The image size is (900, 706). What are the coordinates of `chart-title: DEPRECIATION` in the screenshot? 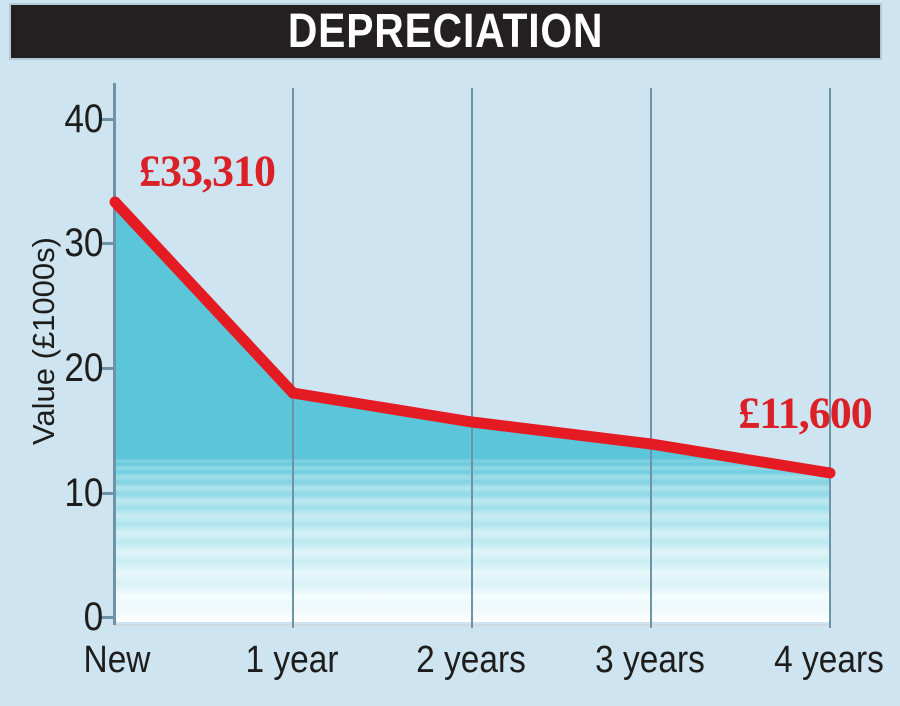 It's located at (445, 31).